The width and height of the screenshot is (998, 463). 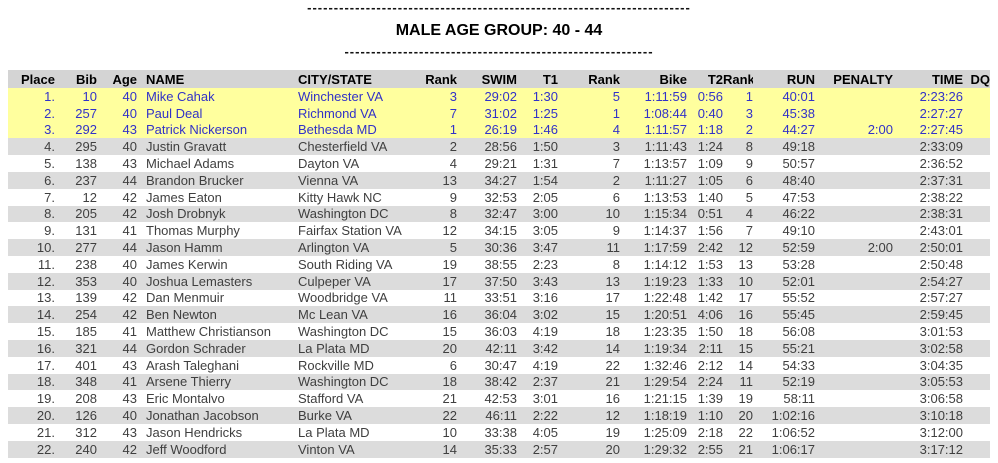 I want to click on cell-name: James Eaton, so click(x=217, y=197).